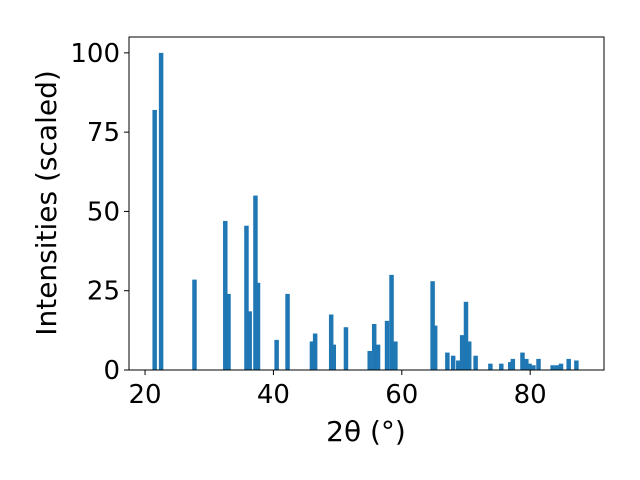  Describe the element at coordinates (401, 395) in the screenshot. I see `x-tick-label: 60` at that location.